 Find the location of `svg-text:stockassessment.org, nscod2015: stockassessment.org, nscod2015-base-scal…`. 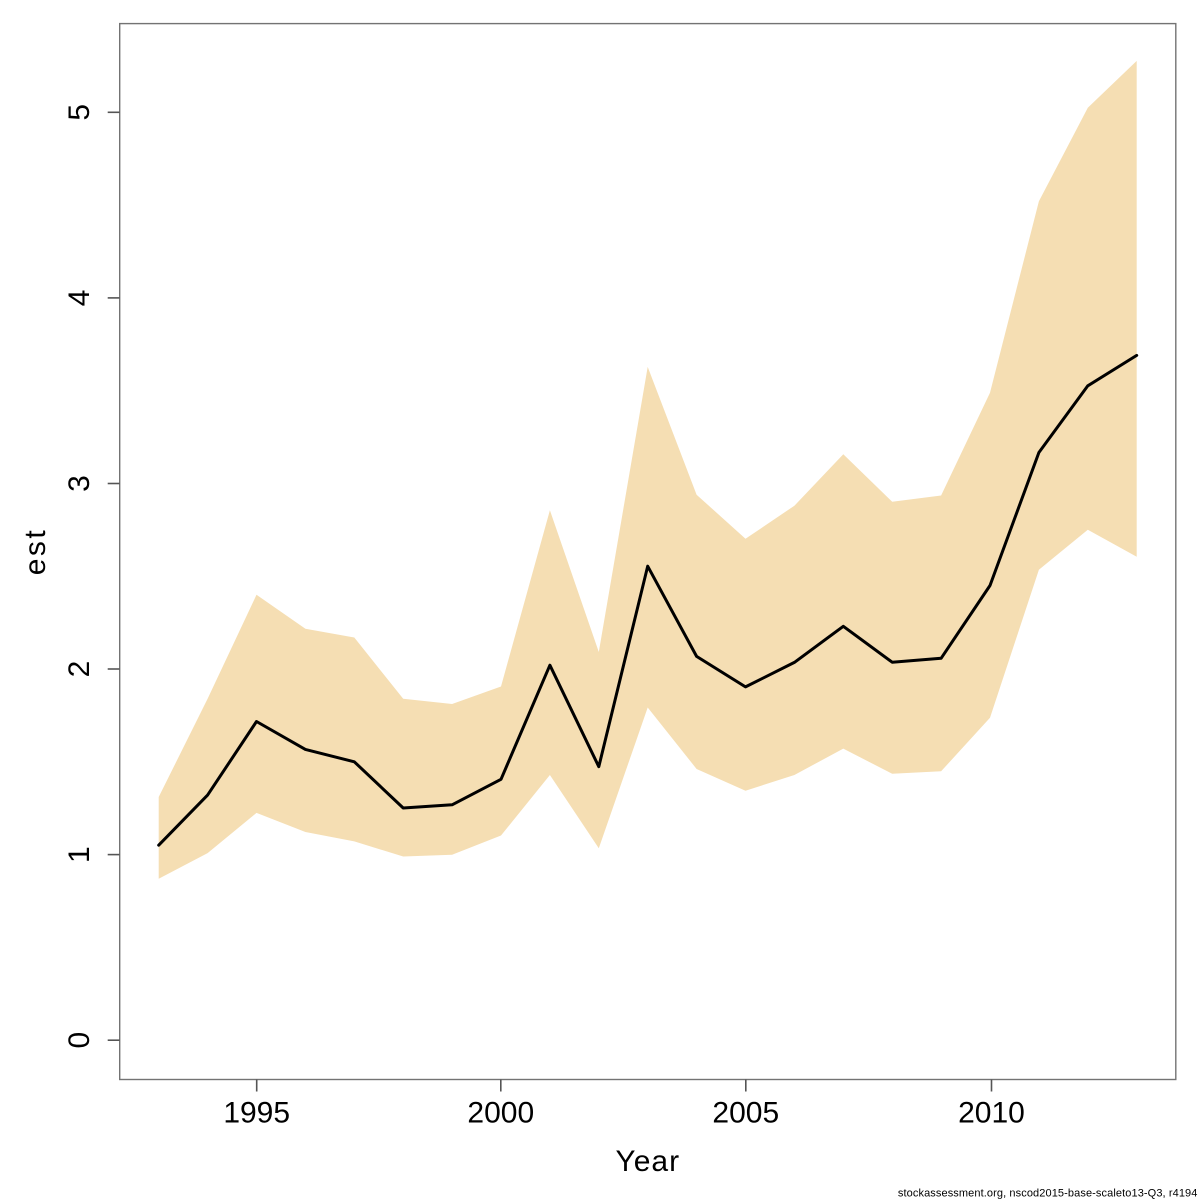

svg-text:stockassessment.org, nscod2015: stockassessment.org, nscod2015-base-scal… is located at coordinates (1048, 1194).